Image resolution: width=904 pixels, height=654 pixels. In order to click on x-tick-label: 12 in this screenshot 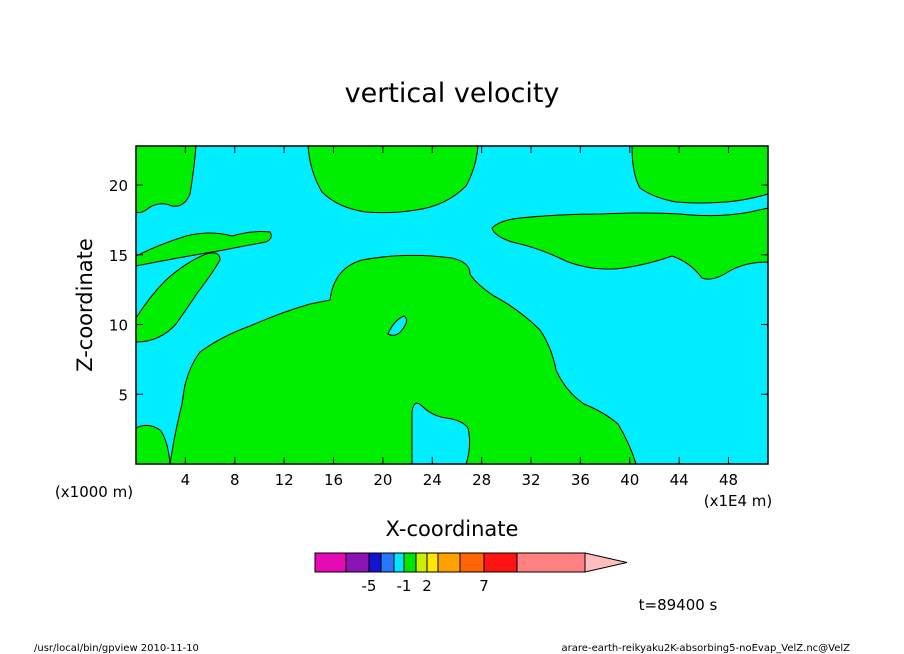, I will do `click(284, 480)`.